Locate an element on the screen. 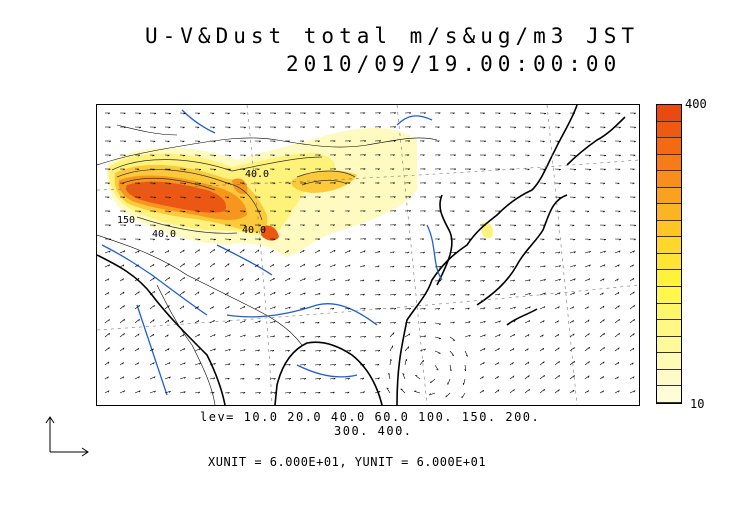  map-timestamp: 2010/09/19.00:00:00 is located at coordinates (454, 64).